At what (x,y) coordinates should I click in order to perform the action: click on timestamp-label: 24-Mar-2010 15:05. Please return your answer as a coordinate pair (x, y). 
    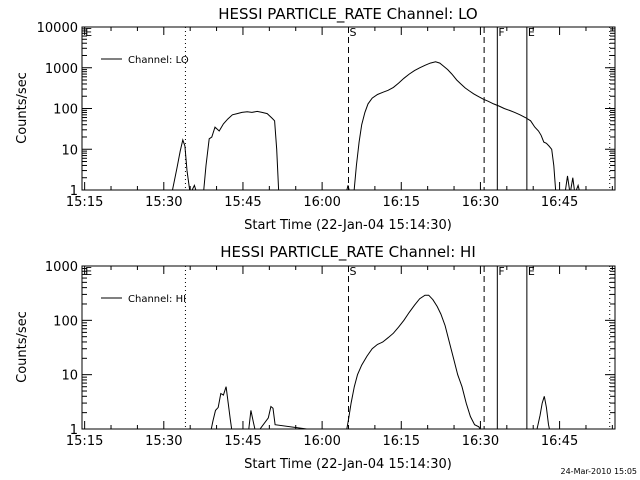
    Looking at the image, I should click on (599, 471).